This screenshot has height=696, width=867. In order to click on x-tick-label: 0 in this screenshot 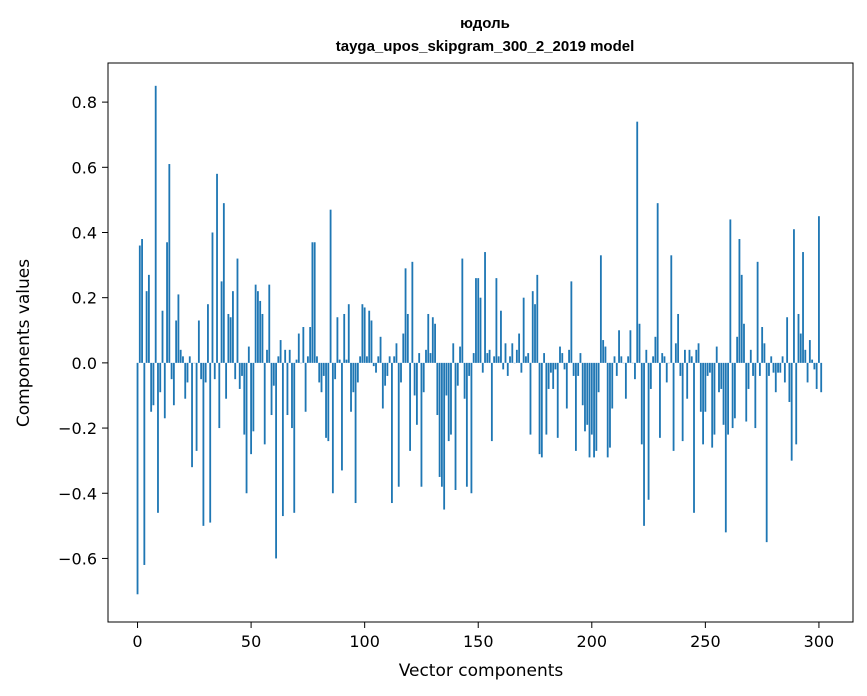, I will do `click(137, 641)`.